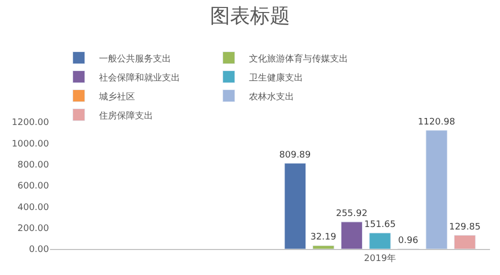  Describe the element at coordinates (250, 15) in the screenshot. I see `chart-title: 图表标题` at that location.